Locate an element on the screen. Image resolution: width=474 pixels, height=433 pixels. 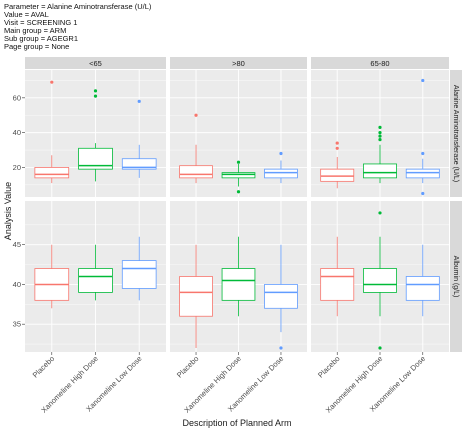
y-axis-title: Analysis Value is located at coordinates (8, 211).